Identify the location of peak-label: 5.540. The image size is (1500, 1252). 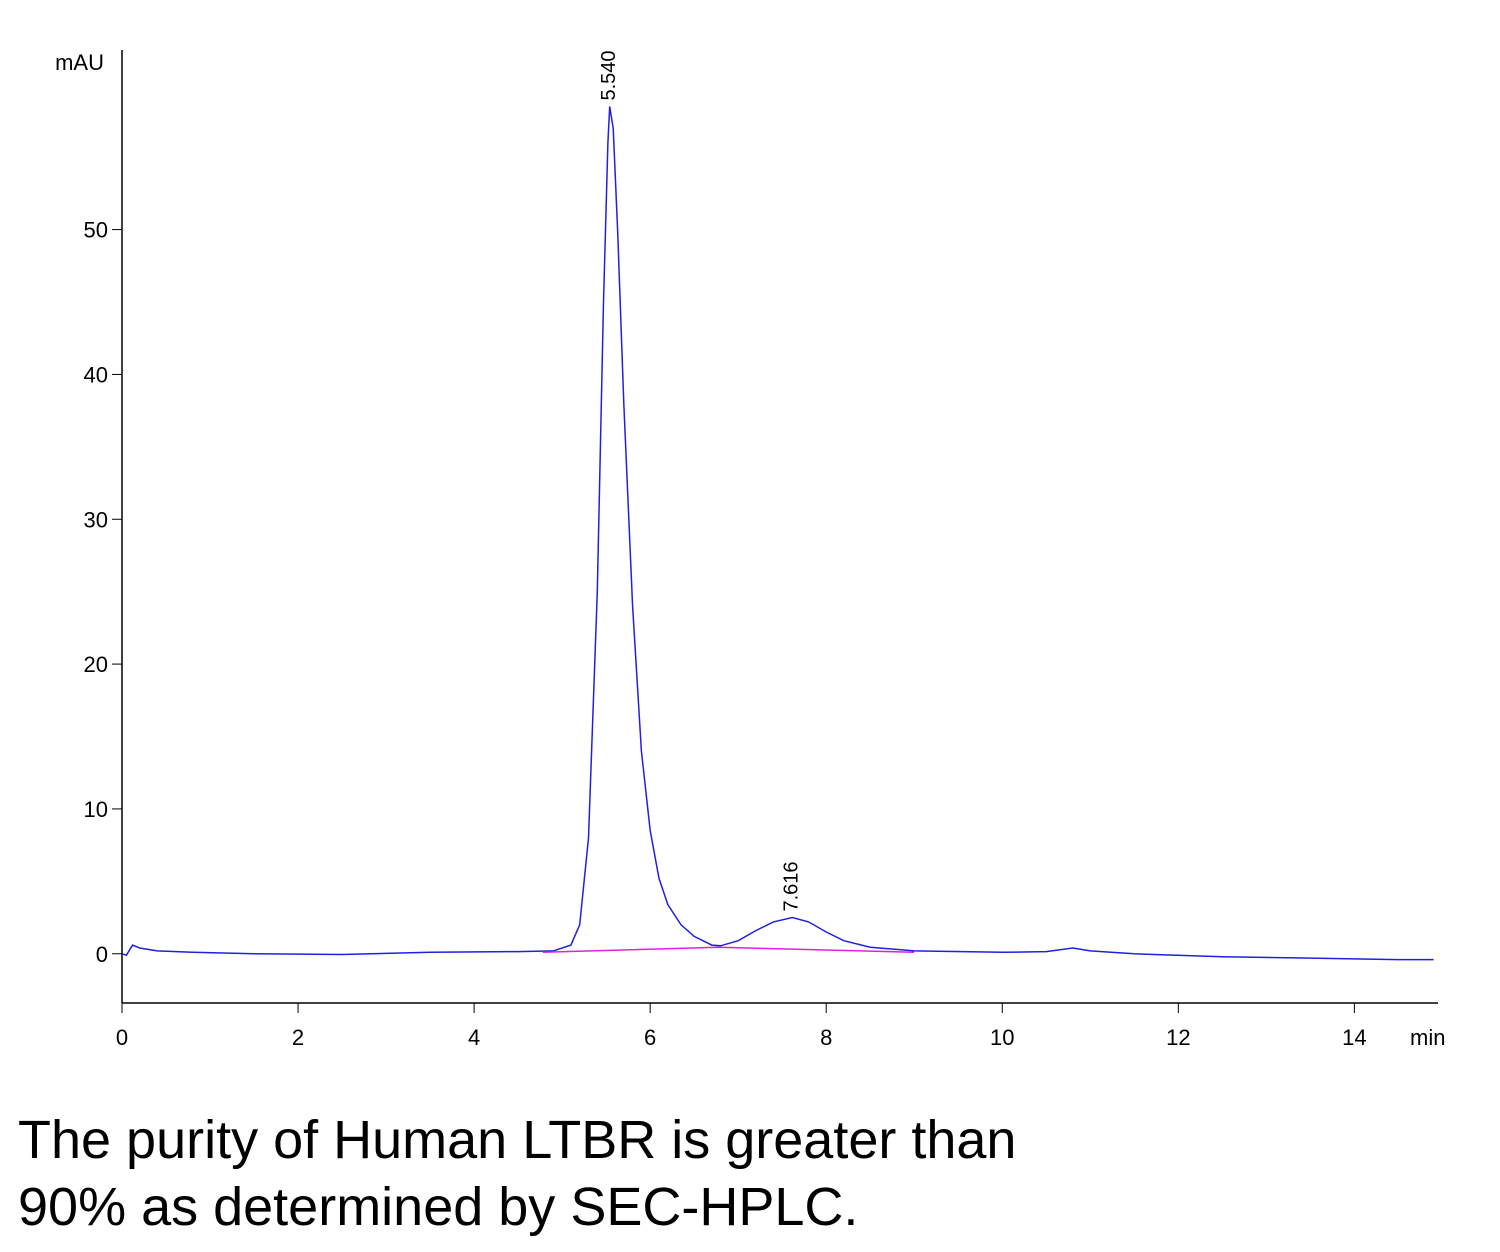
(609, 75).